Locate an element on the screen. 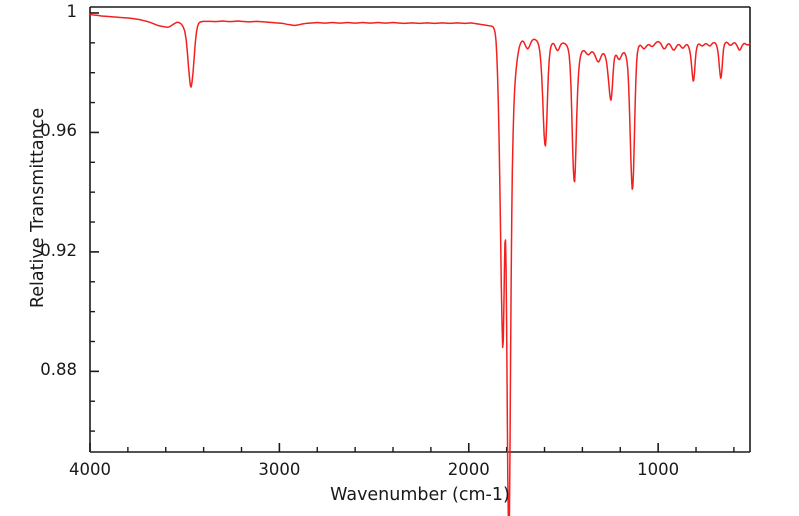 This screenshot has height=516, width=799. x-tick-label: 1000 is located at coordinates (658, 469).